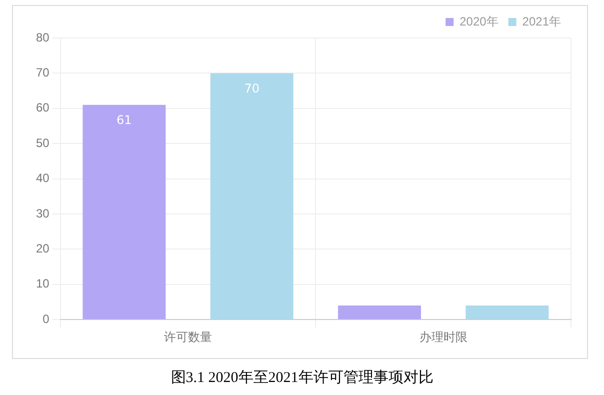 The image size is (604, 395). I want to click on y-tick-label: 80, so click(43, 37).